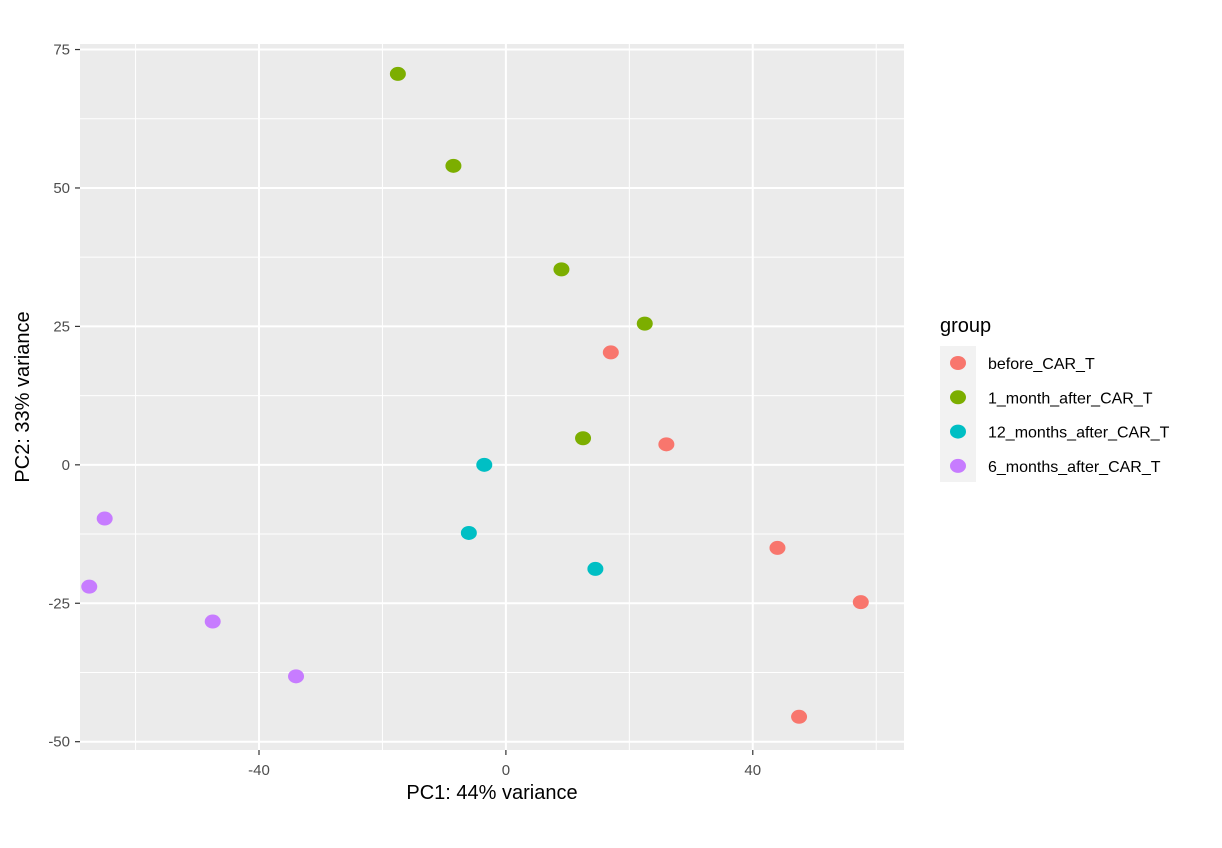 This screenshot has height=848, width=1222. What do you see at coordinates (59, 603) in the screenshot?
I see `y-tick-label: -25` at bounding box center [59, 603].